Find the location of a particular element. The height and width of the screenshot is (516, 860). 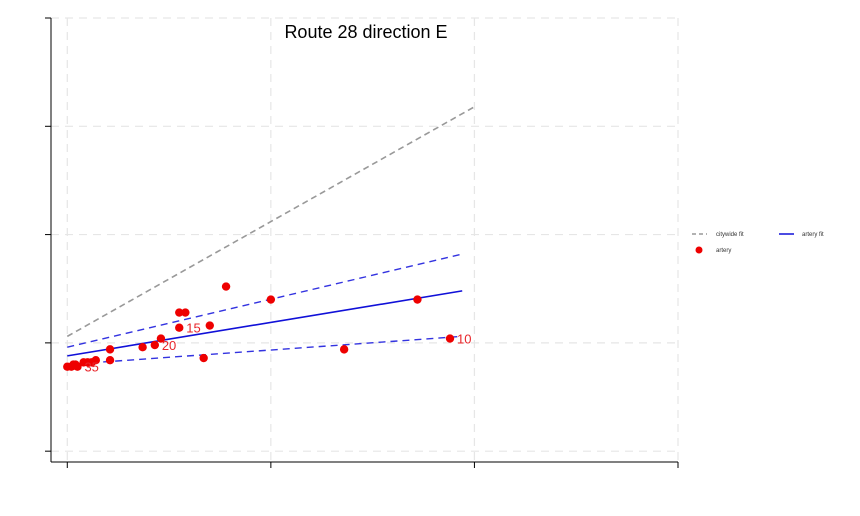

point-labels: 10 15 20 35 is located at coordinates (277, 348).